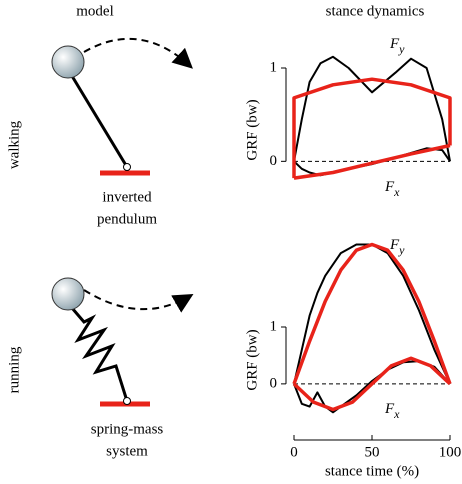 The image size is (462, 484). What do you see at coordinates (14, 369) in the screenshot?
I see `row-label: running` at bounding box center [14, 369].